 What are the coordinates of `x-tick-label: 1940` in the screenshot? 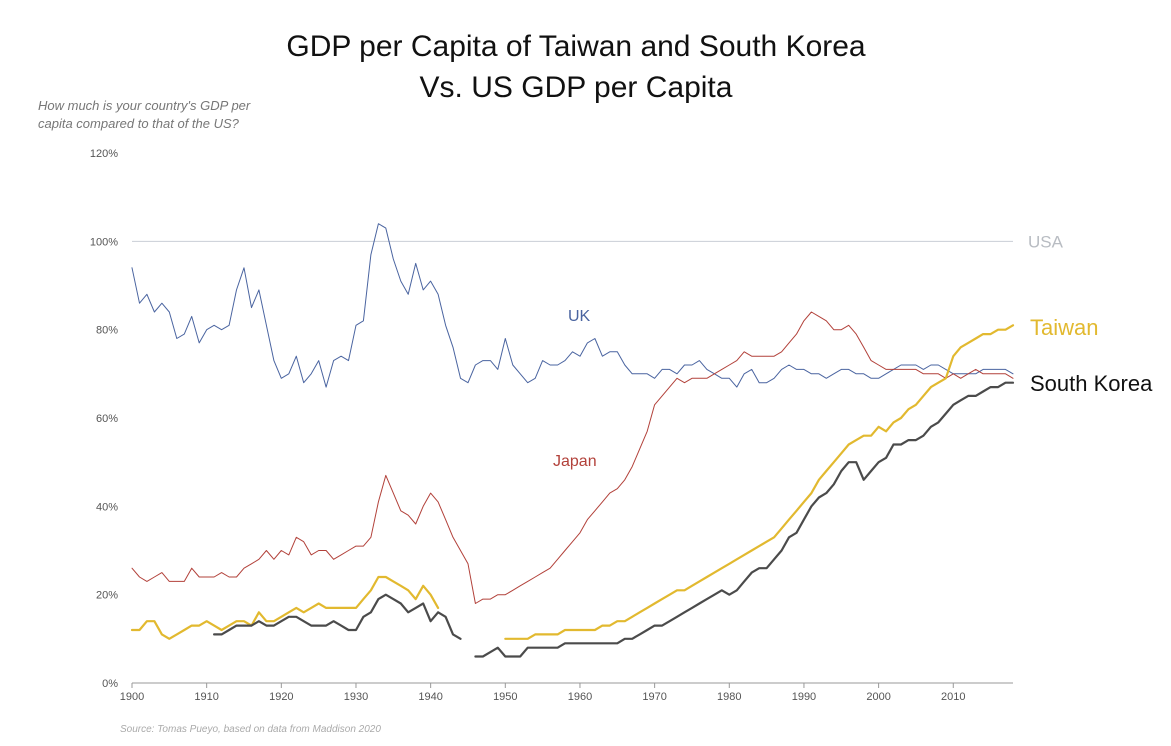 It's located at (430, 697).